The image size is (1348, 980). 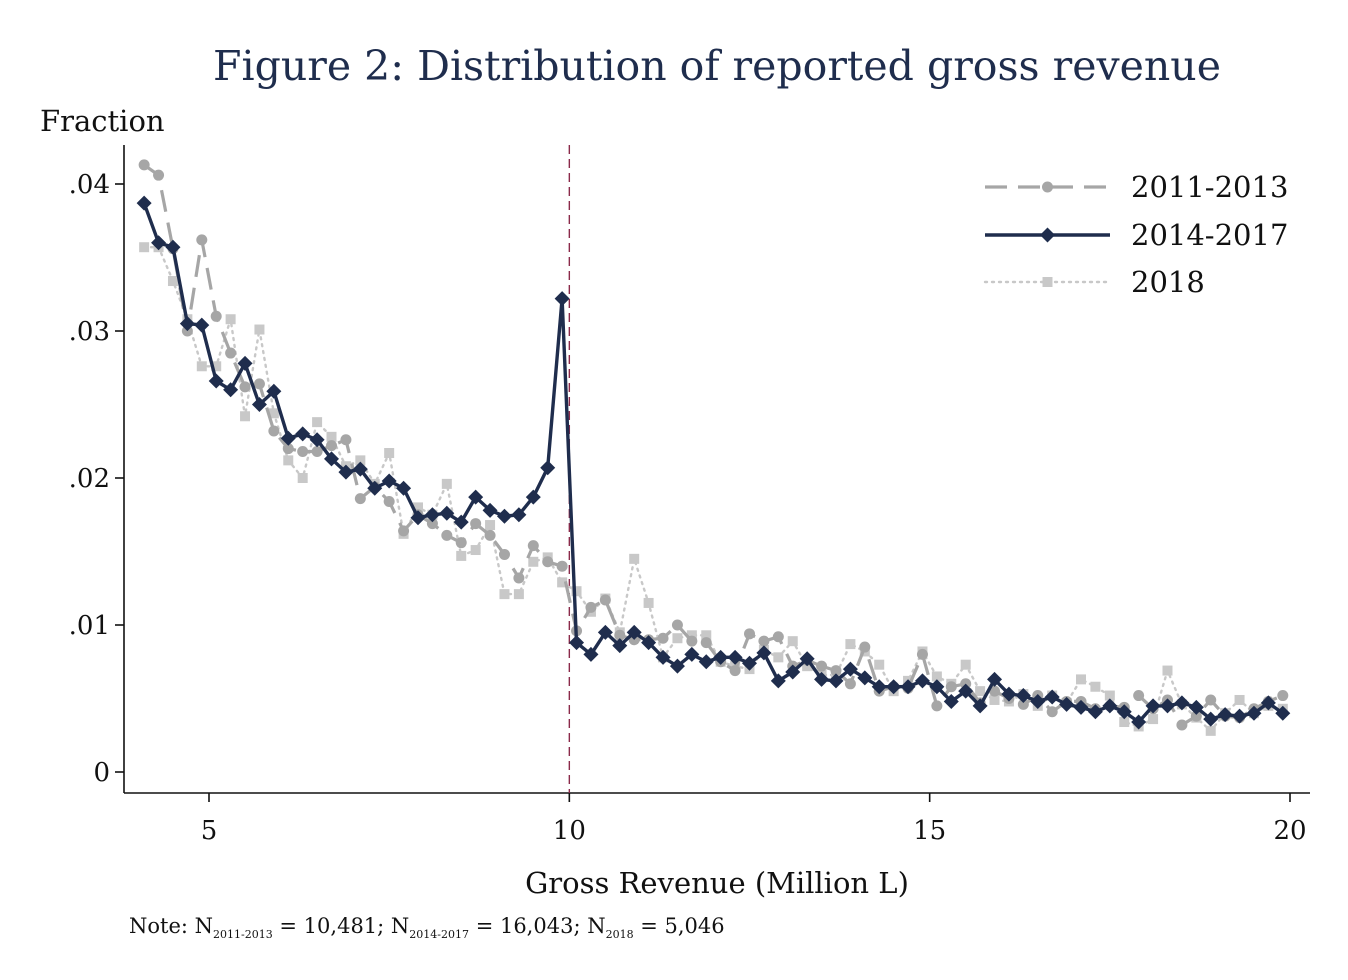 What do you see at coordinates (101, 773) in the screenshot?
I see `y-tick-label: 0` at bounding box center [101, 773].